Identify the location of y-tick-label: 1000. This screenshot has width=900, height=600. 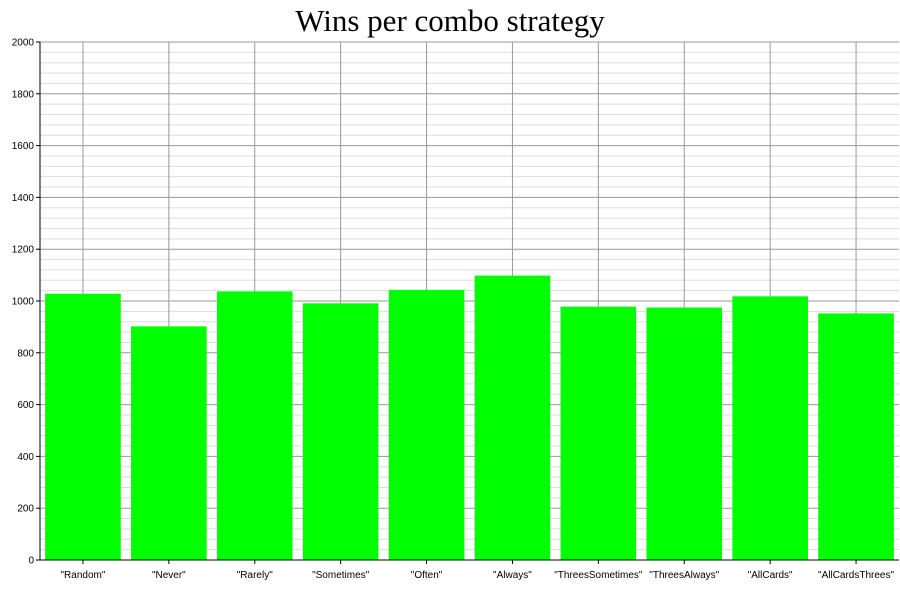
(23, 302).